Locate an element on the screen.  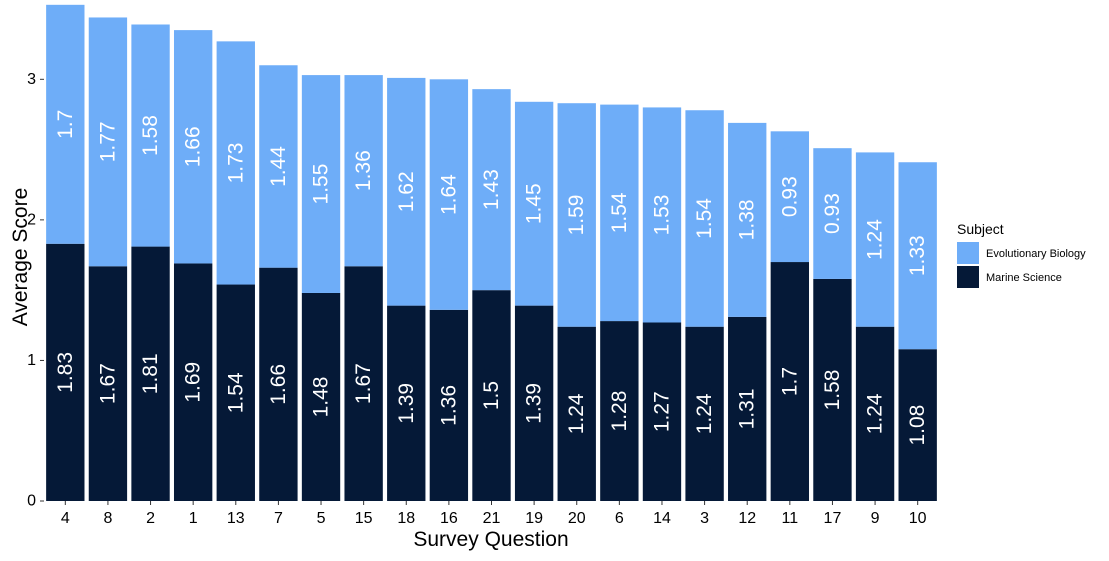
bar-evolutionary-biology-q18 is located at coordinates (406, 191).